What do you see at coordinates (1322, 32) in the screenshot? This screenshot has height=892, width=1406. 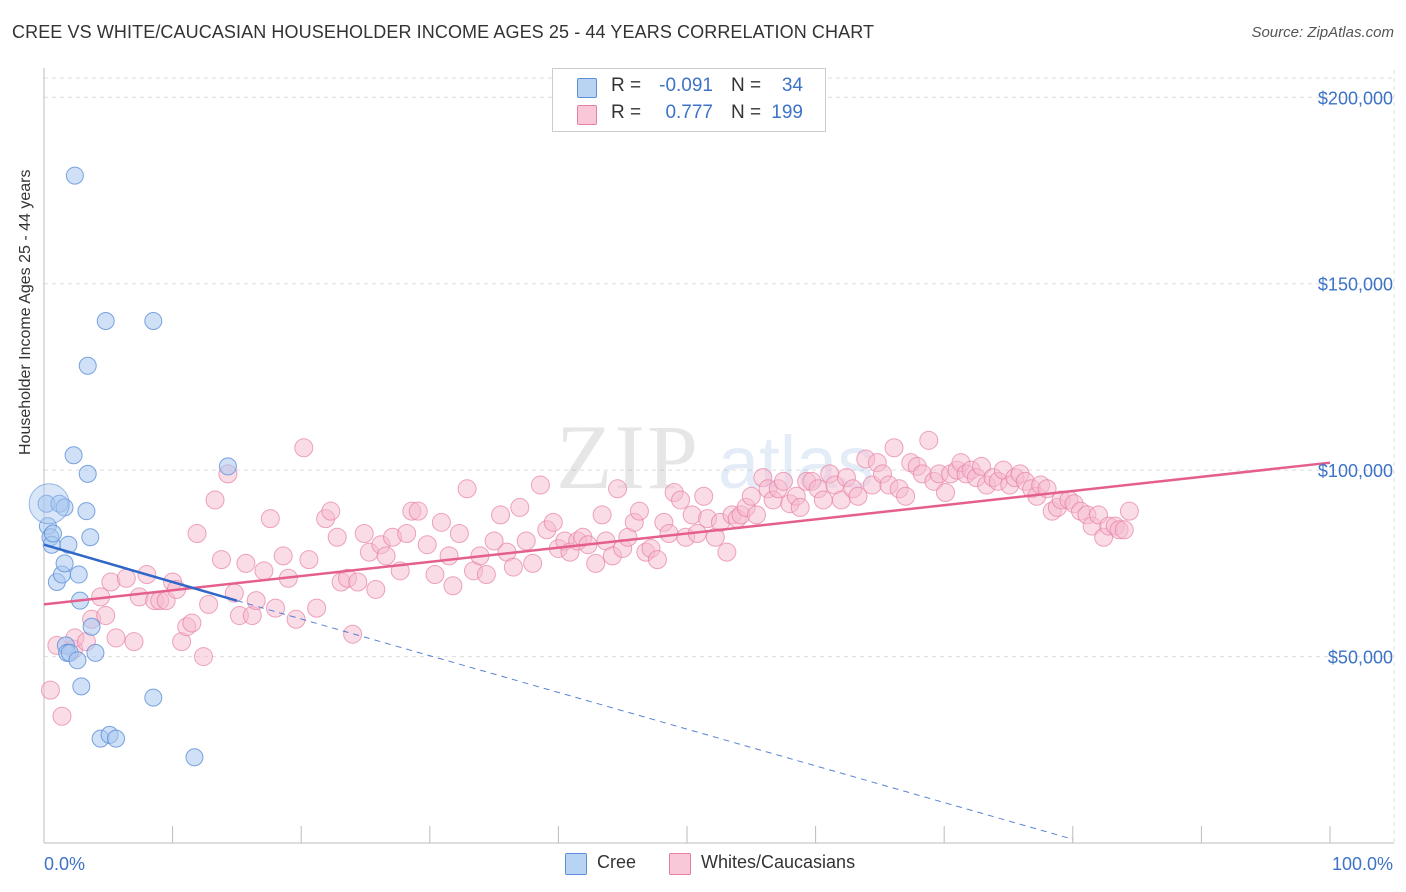 I see `source-label: Source: ZipAtlas.com` at bounding box center [1322, 32].